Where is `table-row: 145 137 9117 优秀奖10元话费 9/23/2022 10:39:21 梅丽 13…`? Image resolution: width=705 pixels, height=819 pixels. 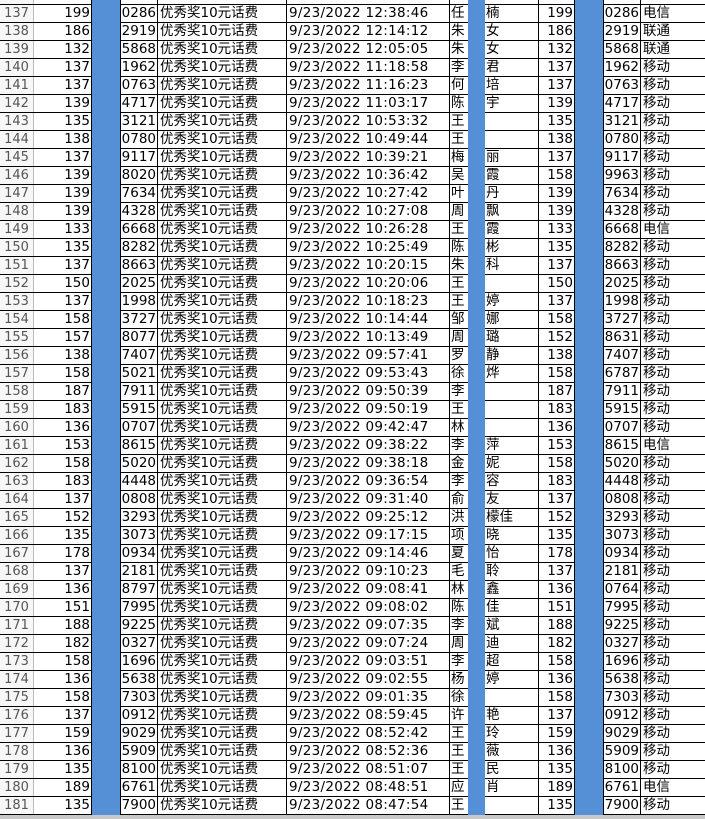 table-row: 145 137 9117 优秀奖10元话费 9/23/2022 10:39:21 梅丽 13… is located at coordinates (352, 158).